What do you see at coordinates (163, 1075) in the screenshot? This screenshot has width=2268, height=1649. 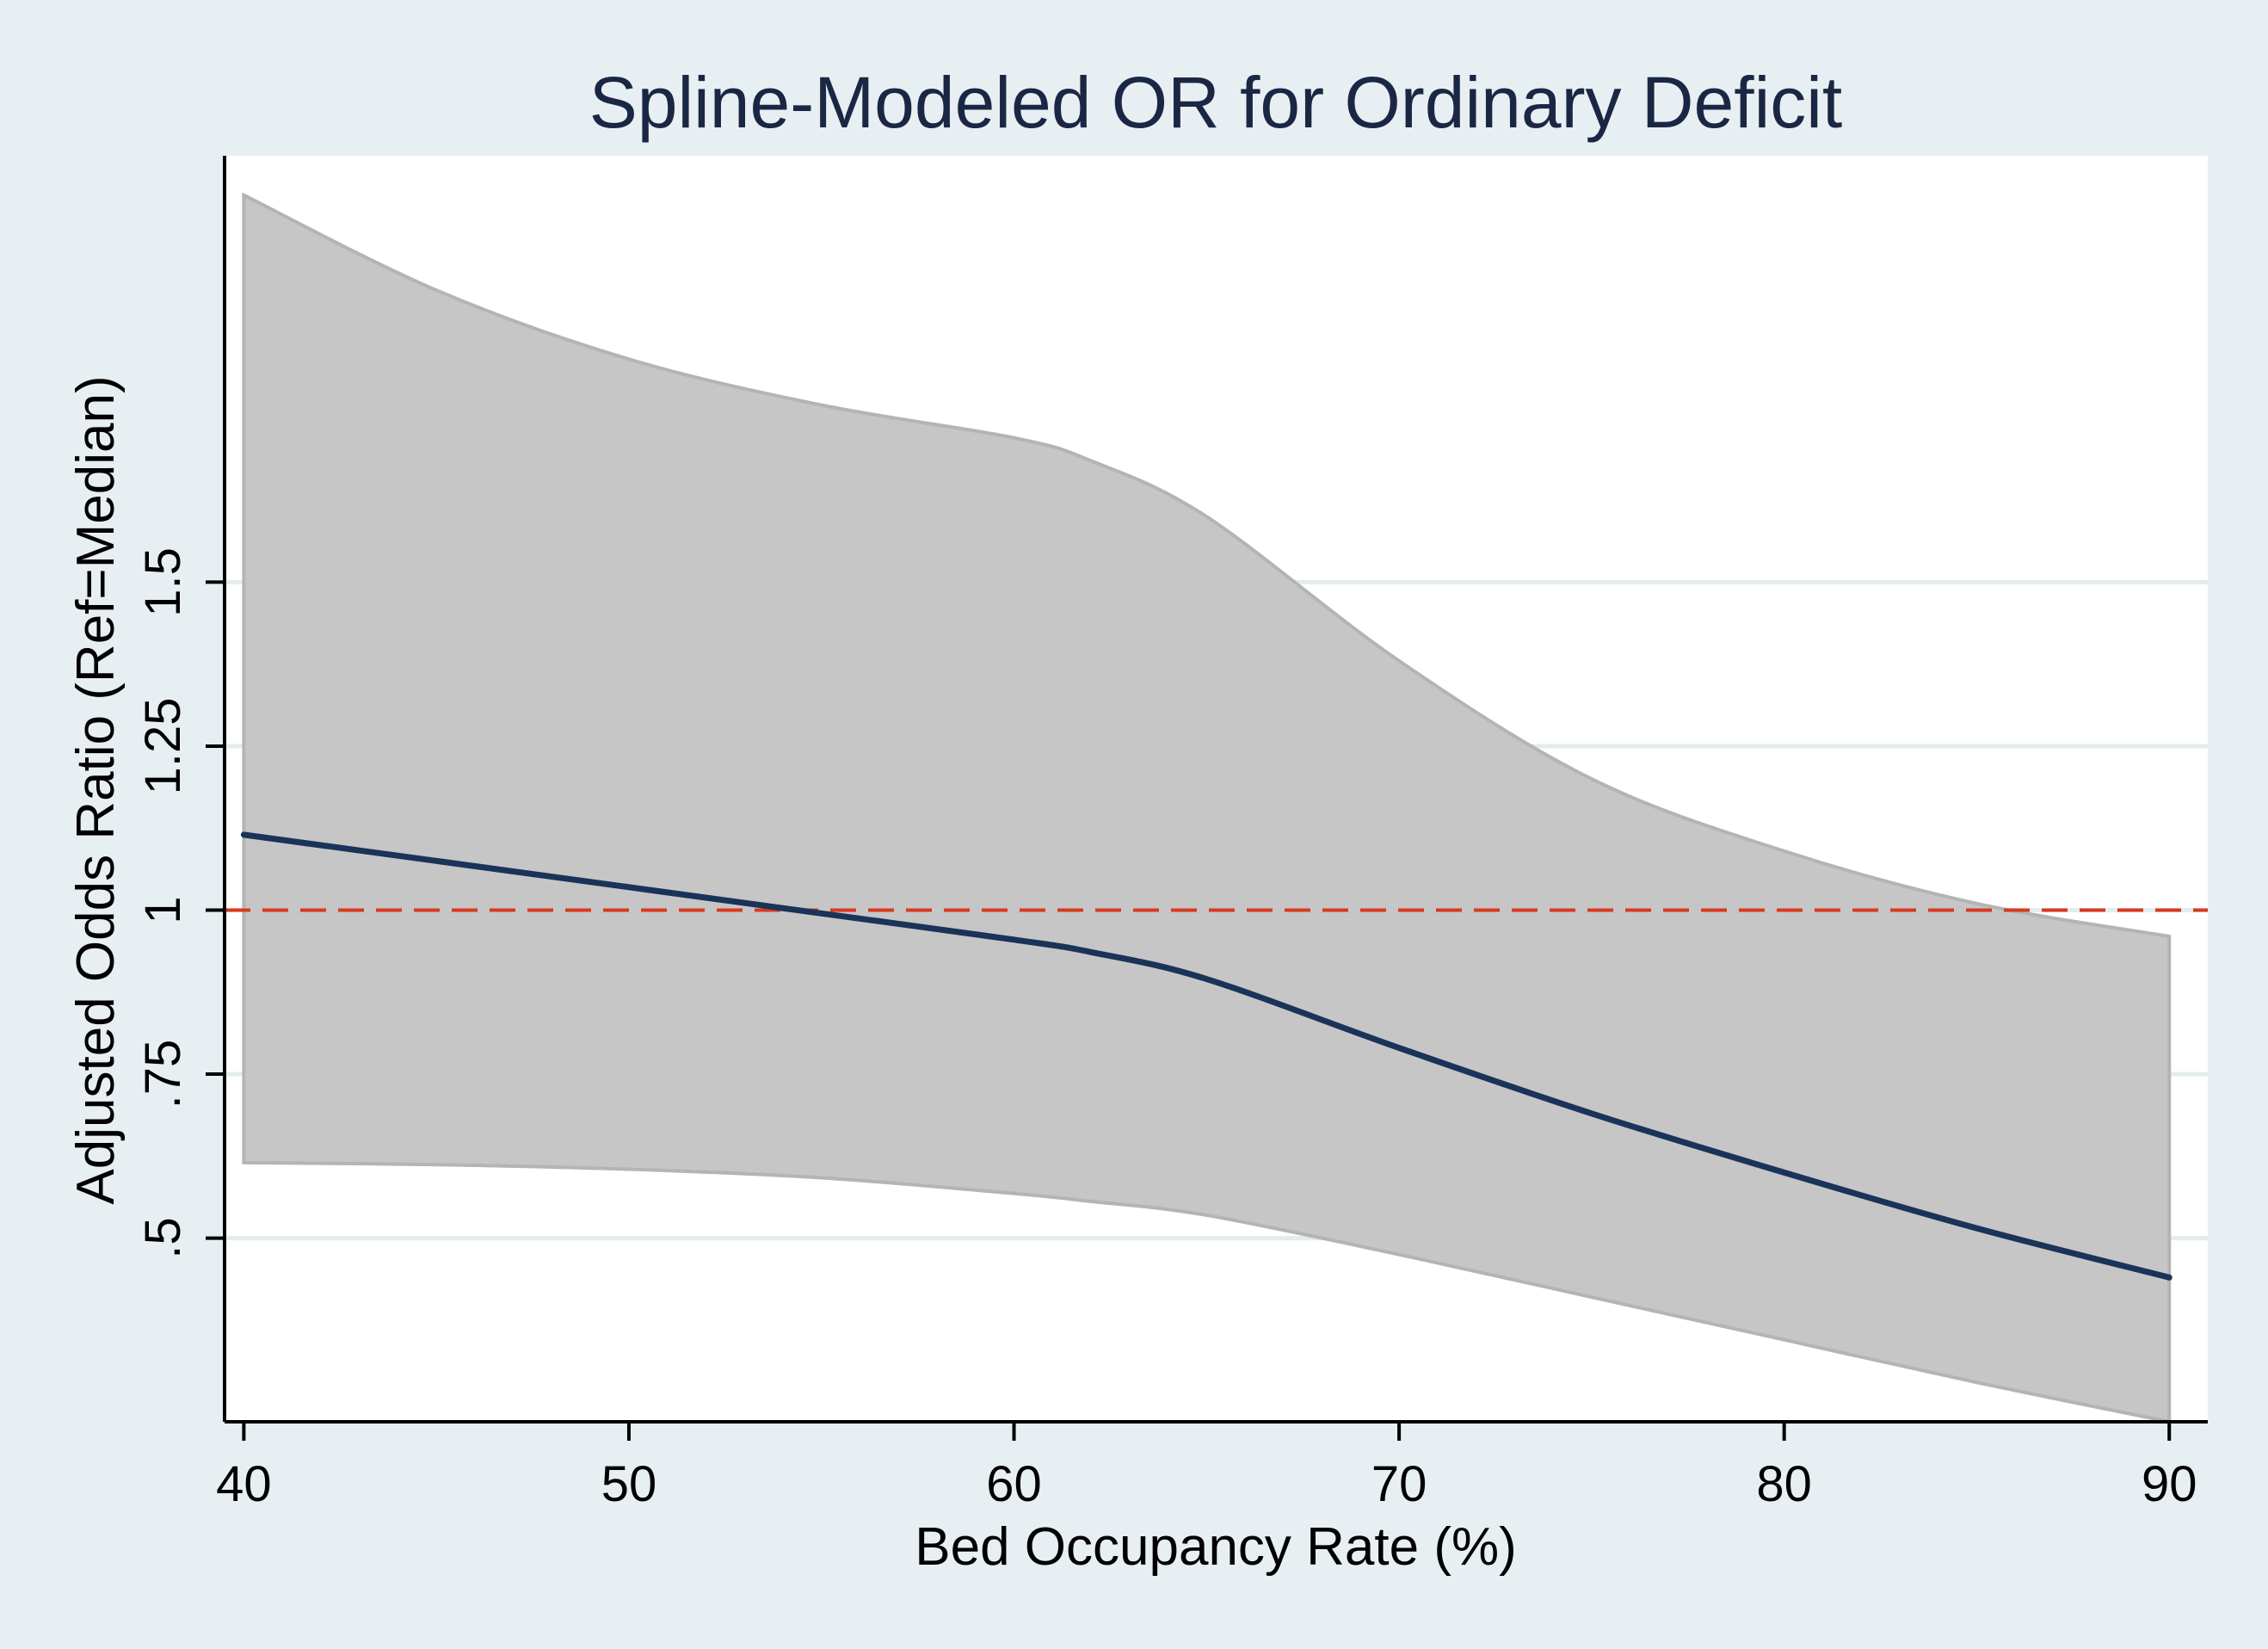 I see `y-tick-label-.75: .75` at bounding box center [163, 1075].